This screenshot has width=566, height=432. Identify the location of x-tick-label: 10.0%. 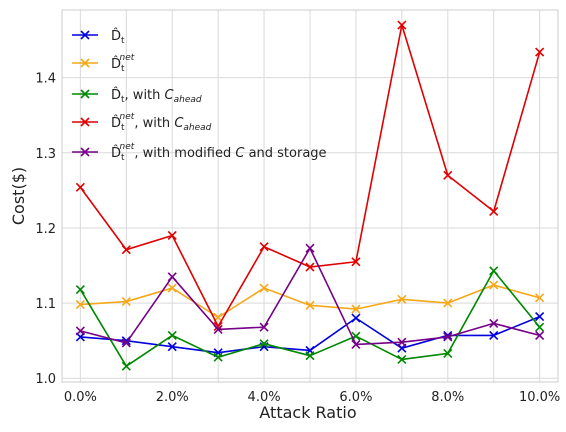
(539, 397).